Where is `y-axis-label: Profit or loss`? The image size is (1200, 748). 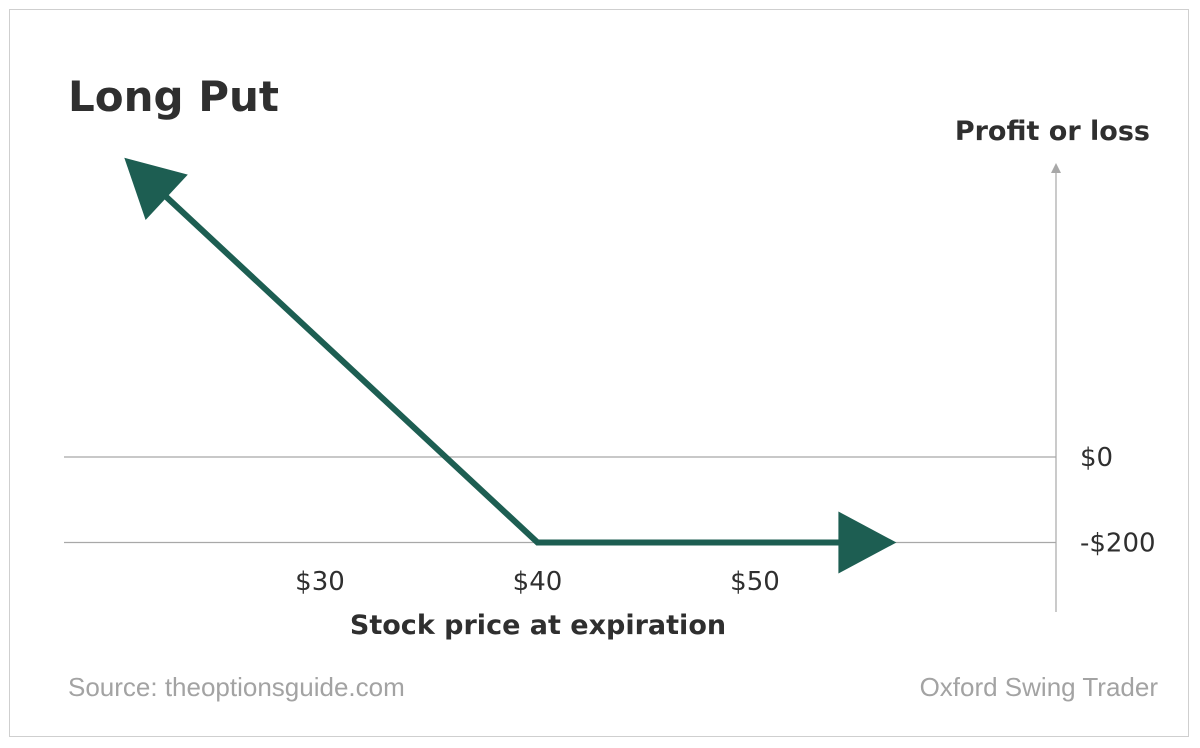
y-axis-label: Profit or loss is located at coordinates (1052, 131).